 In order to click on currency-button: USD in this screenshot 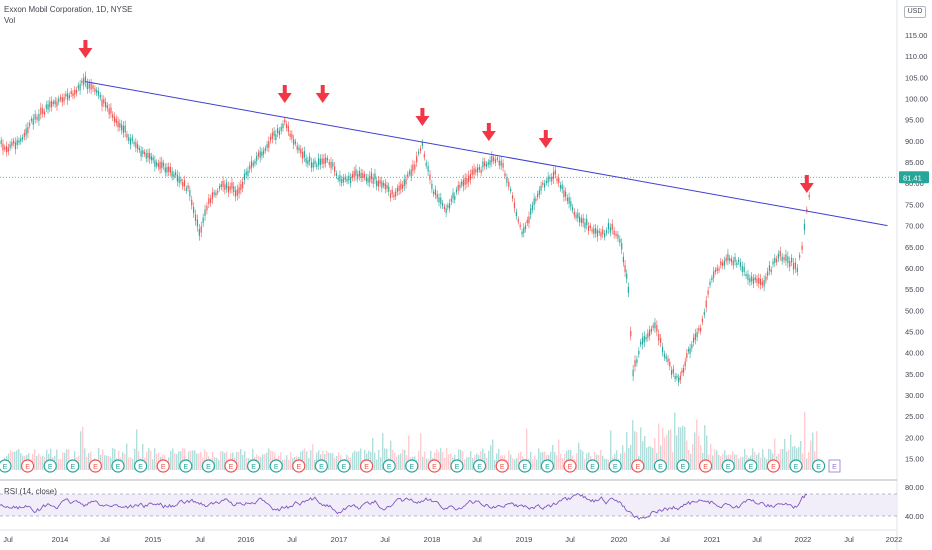, I will do `click(915, 12)`.